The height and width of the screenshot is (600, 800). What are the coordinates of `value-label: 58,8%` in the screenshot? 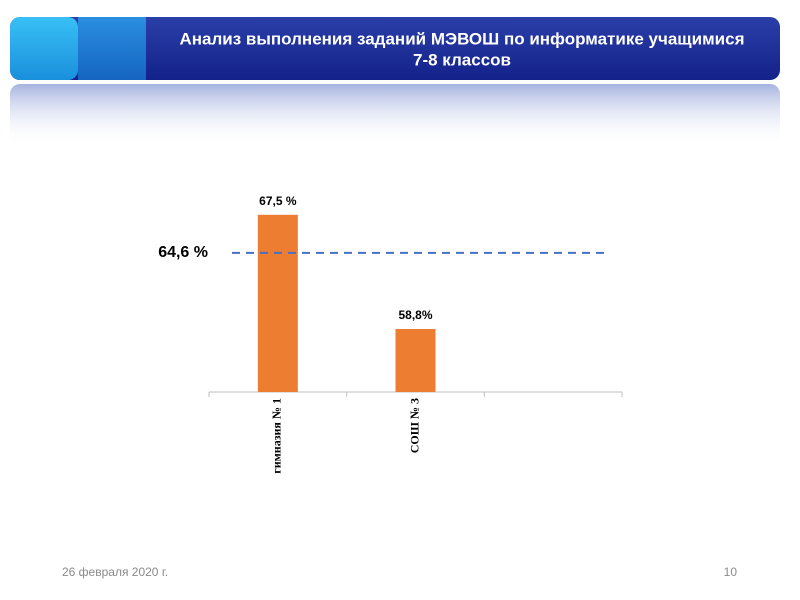 It's located at (415, 315).